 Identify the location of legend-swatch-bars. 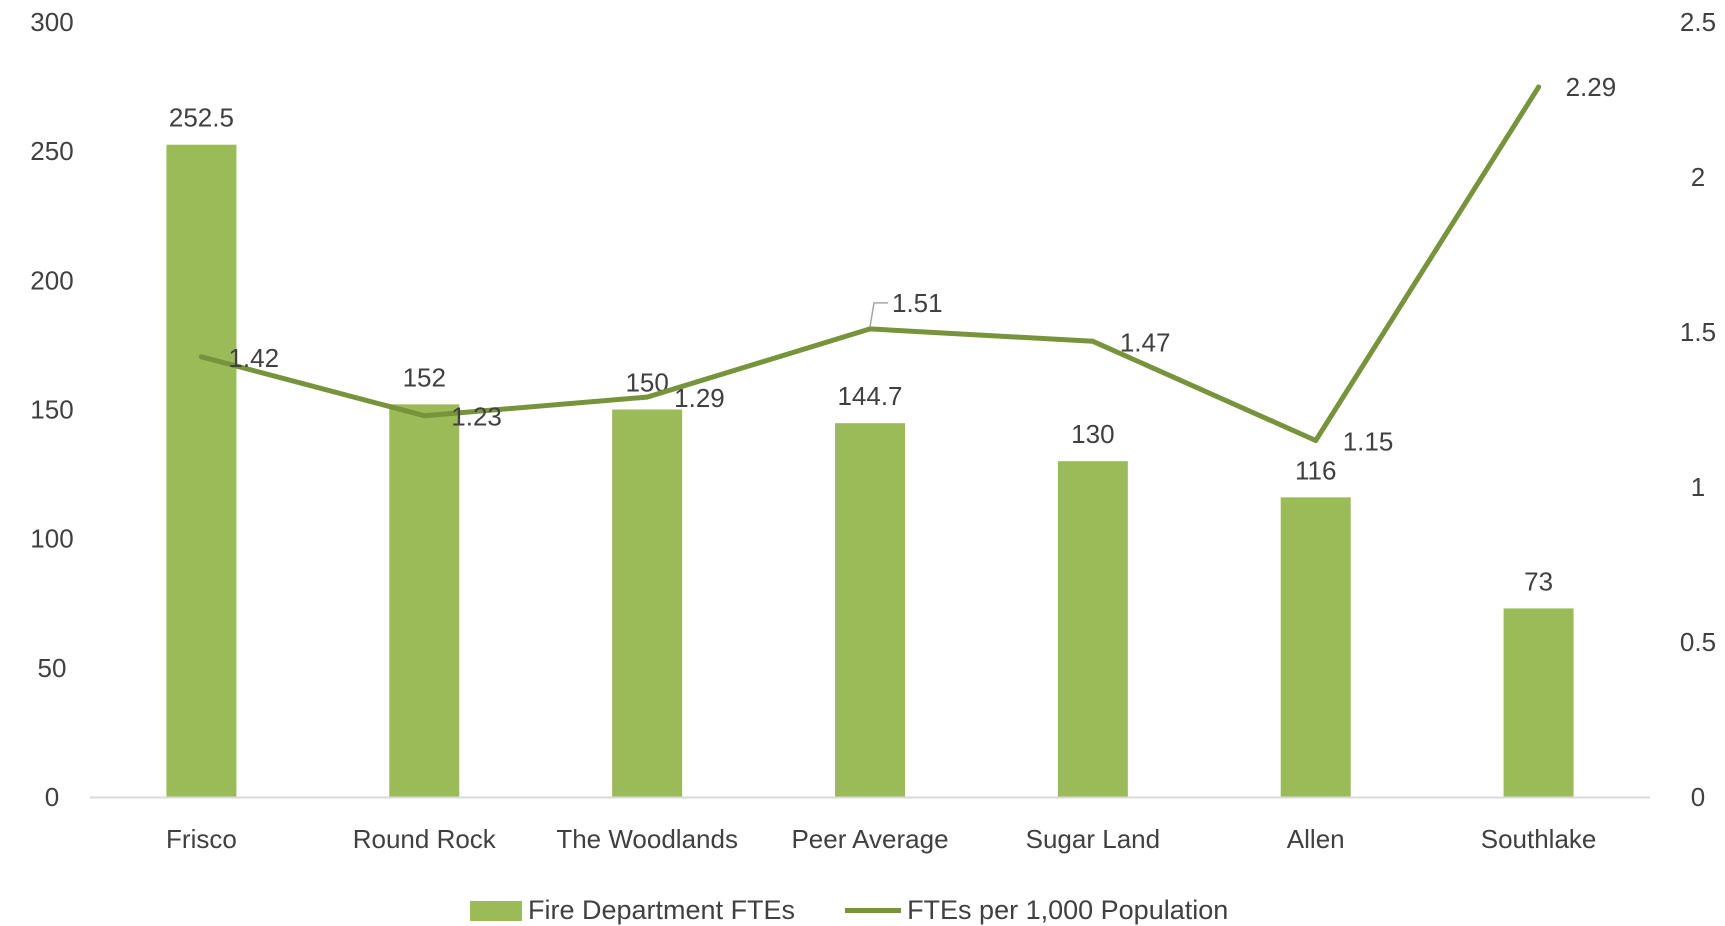
(496, 910).